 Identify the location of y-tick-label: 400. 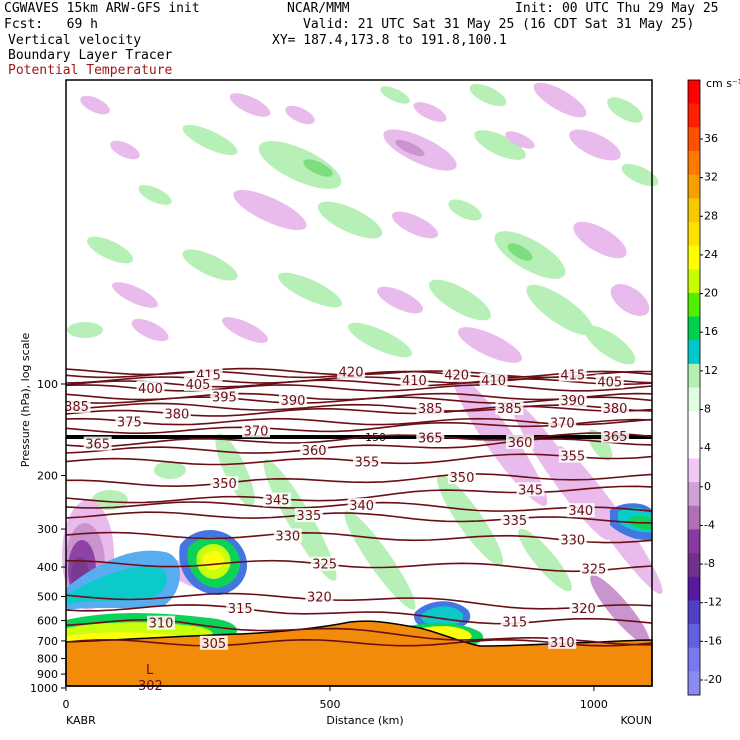
(47, 567).